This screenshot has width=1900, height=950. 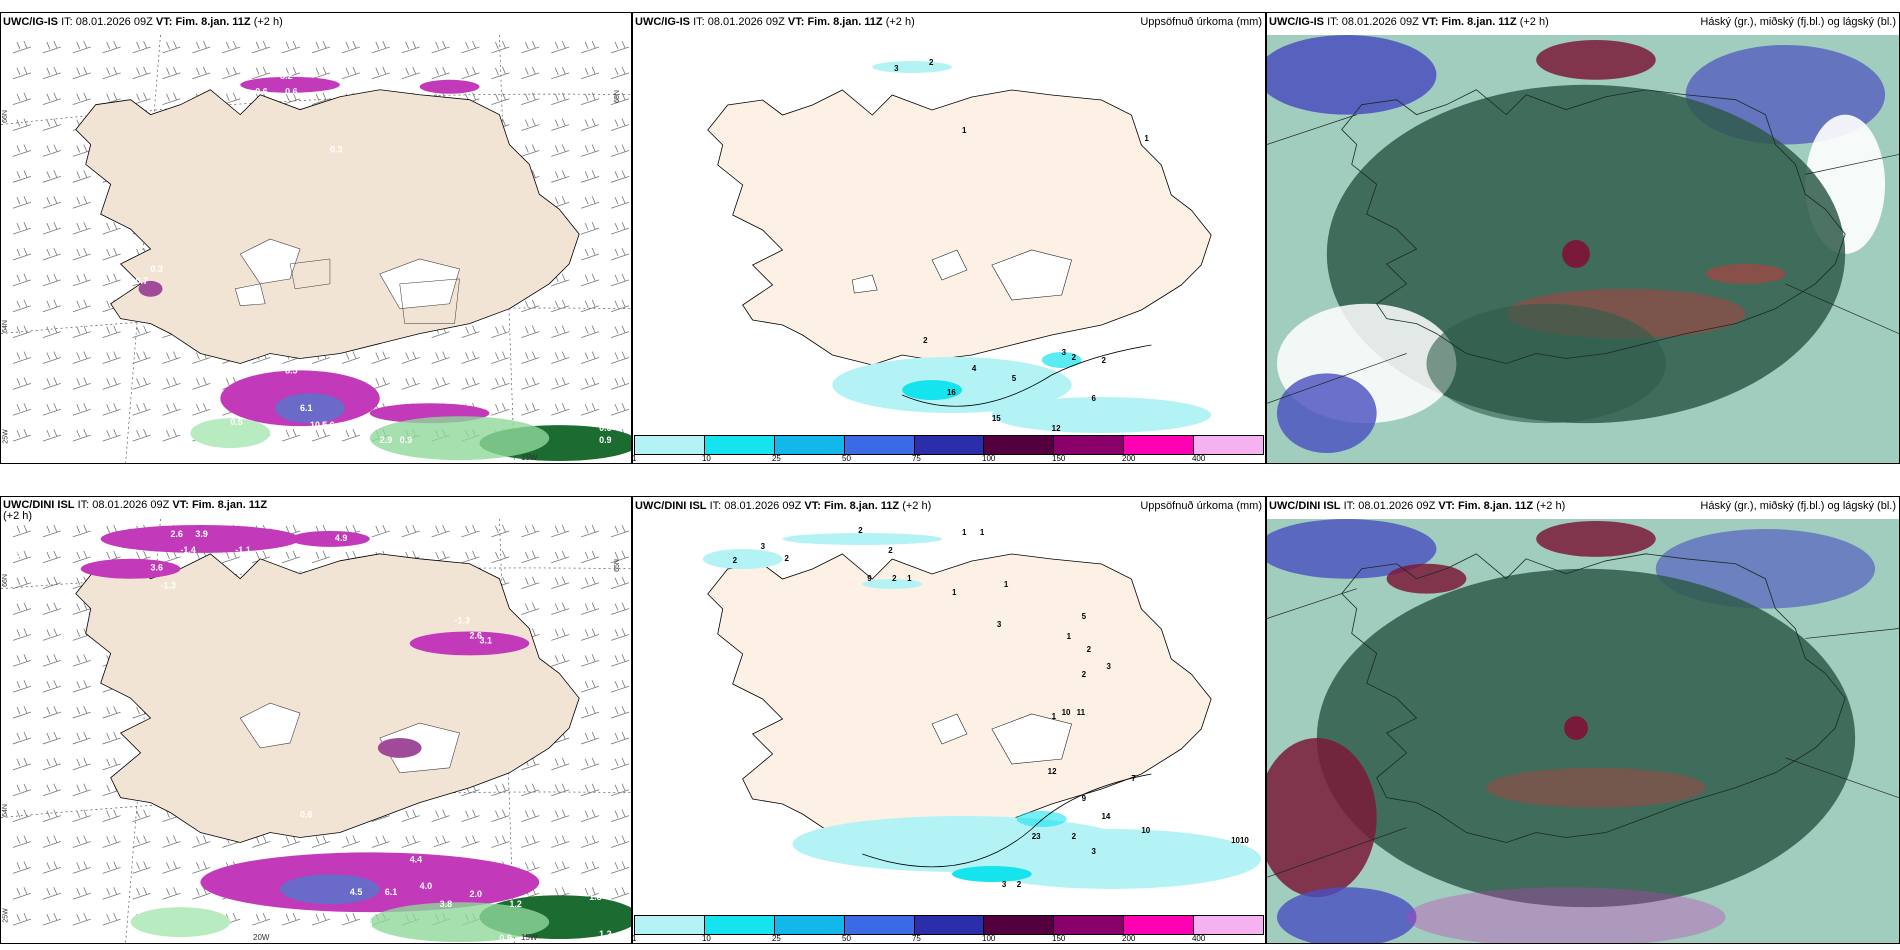 What do you see at coordinates (416, 859) in the screenshot?
I see `value-label: 4.4` at bounding box center [416, 859].